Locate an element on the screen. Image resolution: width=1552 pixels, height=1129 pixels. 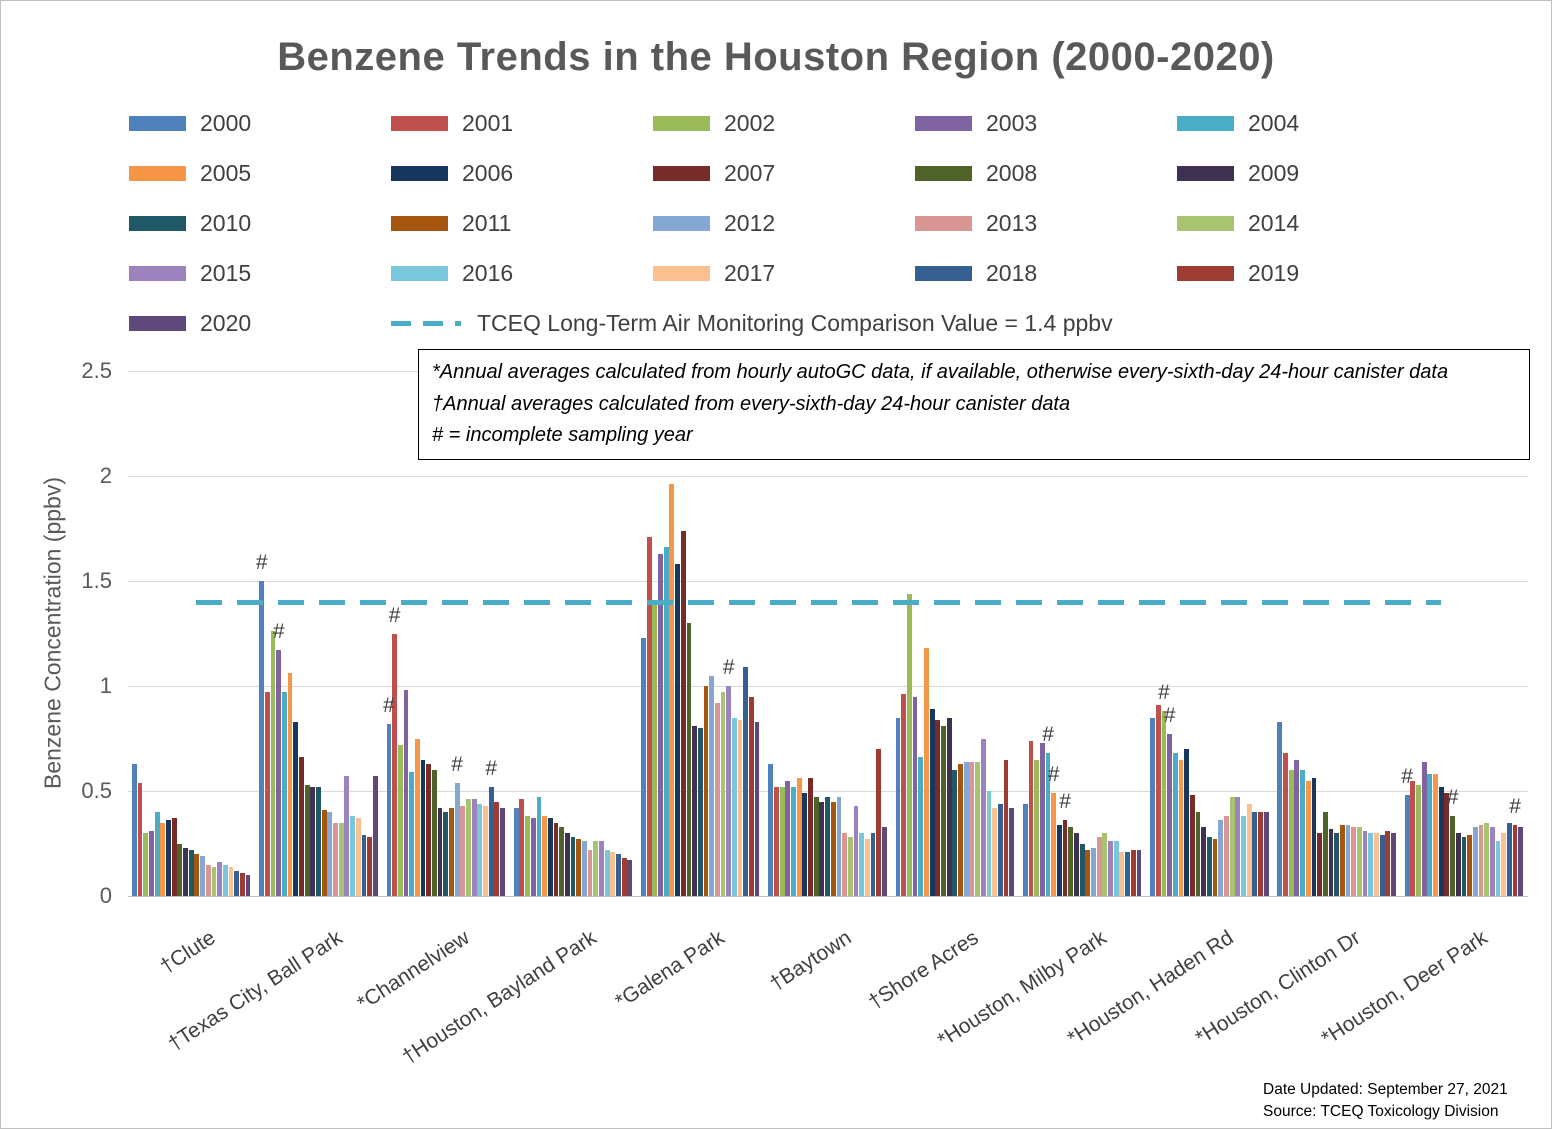
legend-item-2007: 2007 is located at coordinates (784, 173).